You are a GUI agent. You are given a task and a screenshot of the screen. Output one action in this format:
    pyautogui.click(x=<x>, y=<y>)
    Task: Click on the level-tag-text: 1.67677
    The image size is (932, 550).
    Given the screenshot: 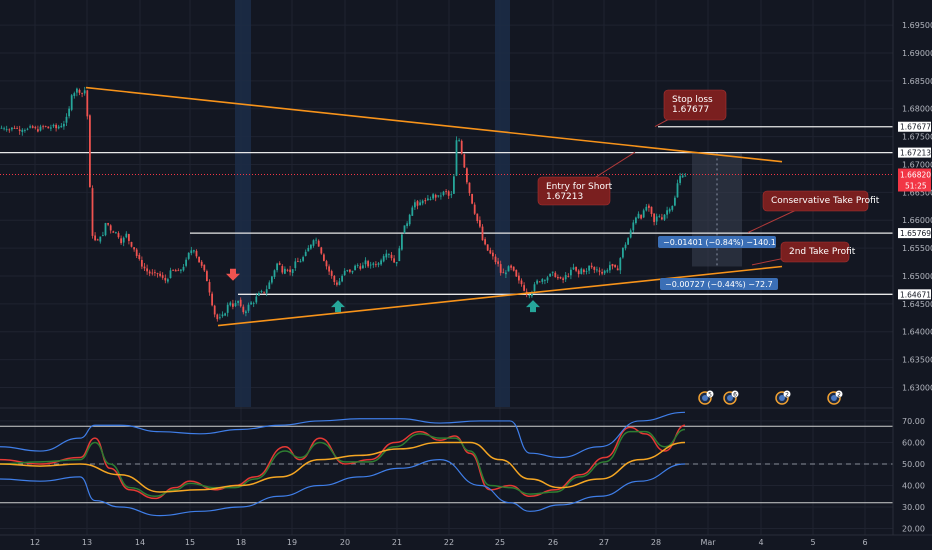 What is the action you would take?
    pyautogui.click(x=915, y=127)
    